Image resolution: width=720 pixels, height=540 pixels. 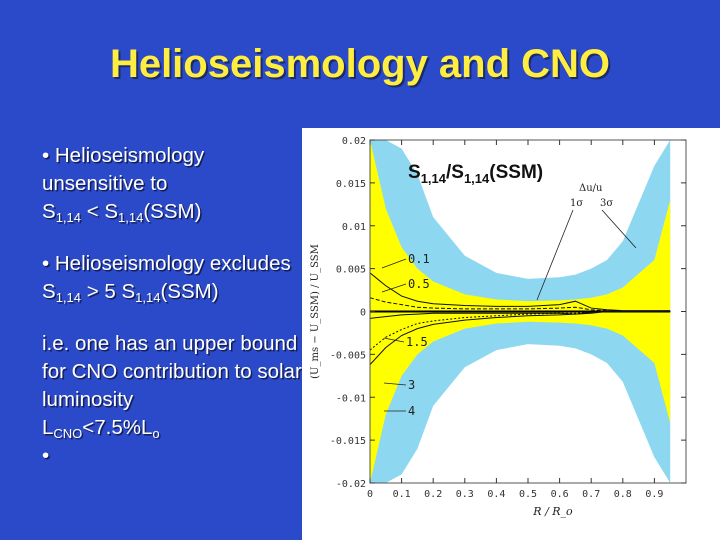 I want to click on x-tick-label: 0.1, so click(x=402, y=494).